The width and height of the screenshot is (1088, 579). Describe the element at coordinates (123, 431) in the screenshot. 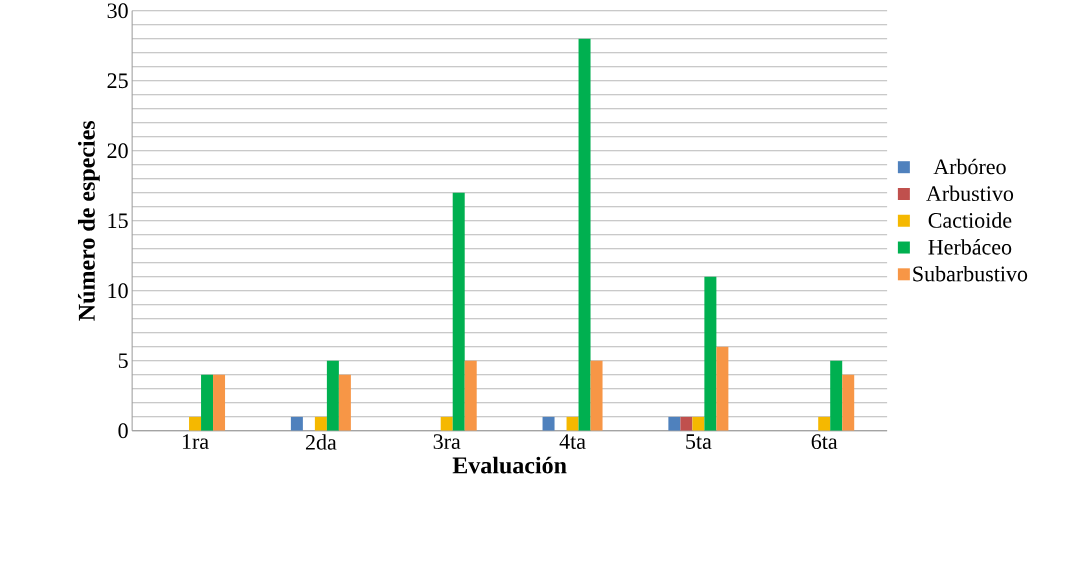

I see `y-tick-label: 0` at that location.